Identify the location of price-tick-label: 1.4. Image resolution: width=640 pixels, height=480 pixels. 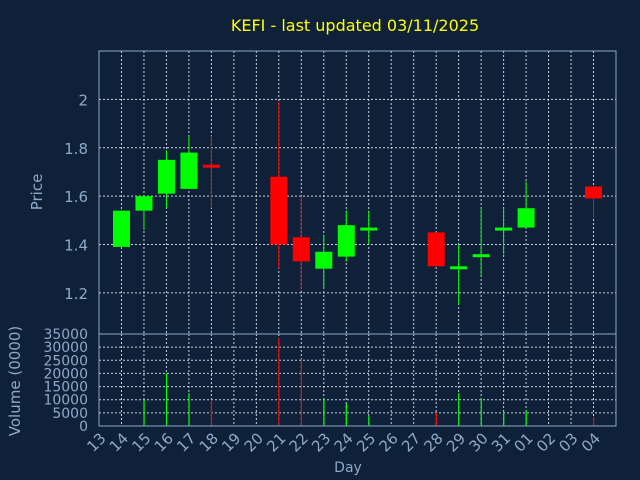
(76, 246).